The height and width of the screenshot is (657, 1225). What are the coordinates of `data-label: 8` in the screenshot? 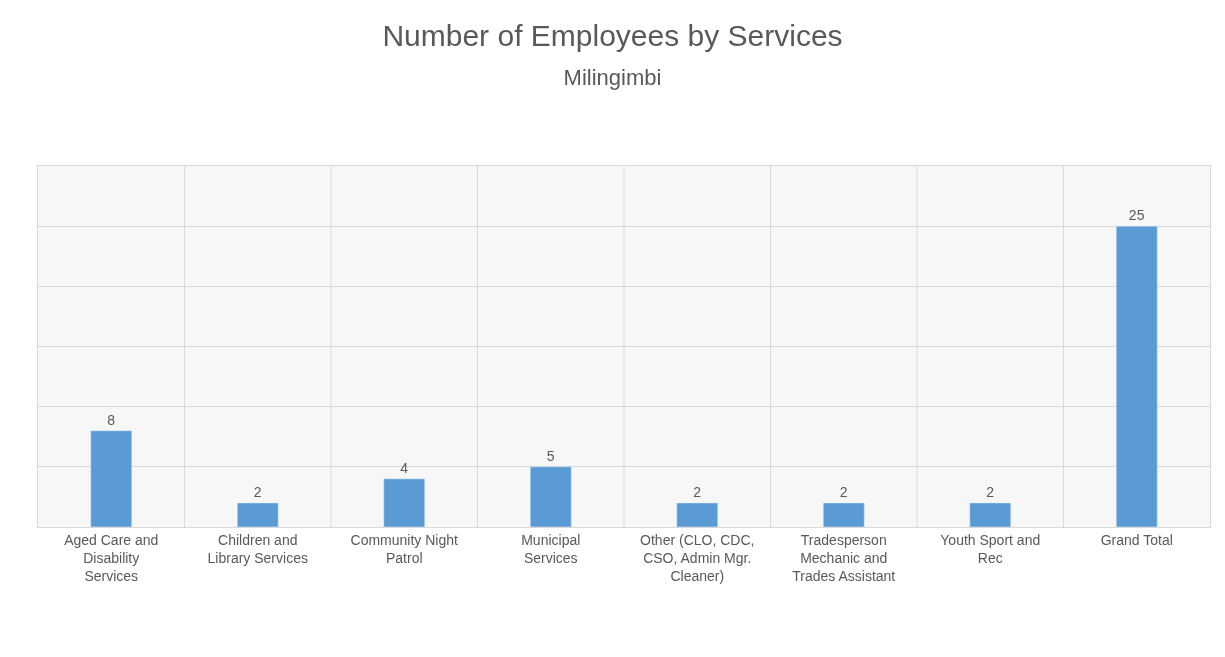 It's located at (111, 419).